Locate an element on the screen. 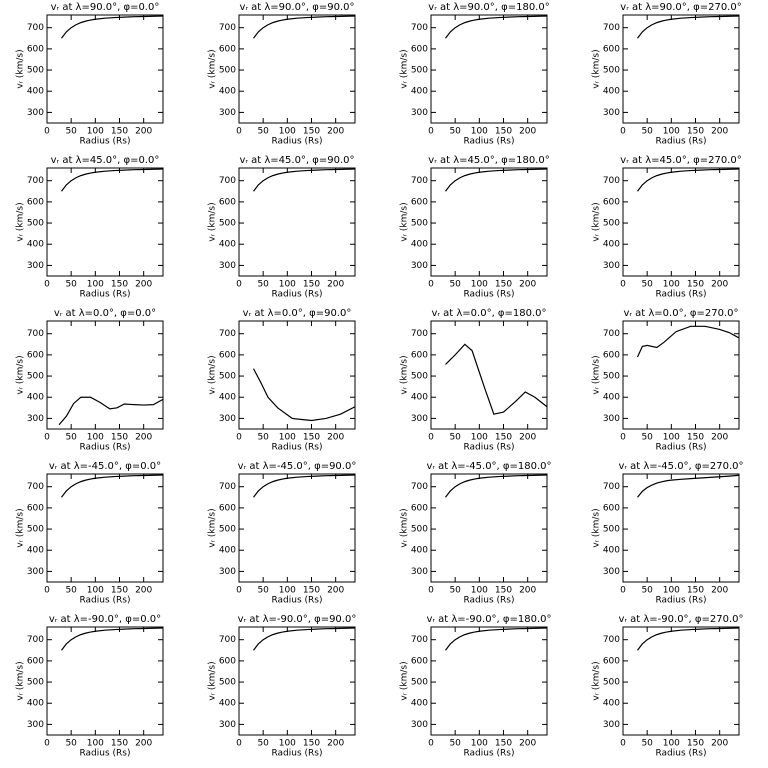 The image size is (768, 768). chart-title: vᵣ at λ=-90.0°, φ=270.0° is located at coordinates (680, 619).